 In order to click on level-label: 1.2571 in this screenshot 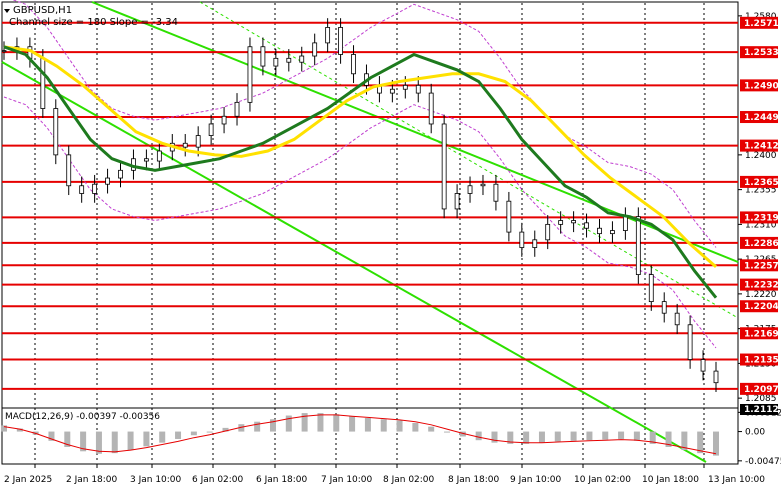, I will do `click(761, 24)`.